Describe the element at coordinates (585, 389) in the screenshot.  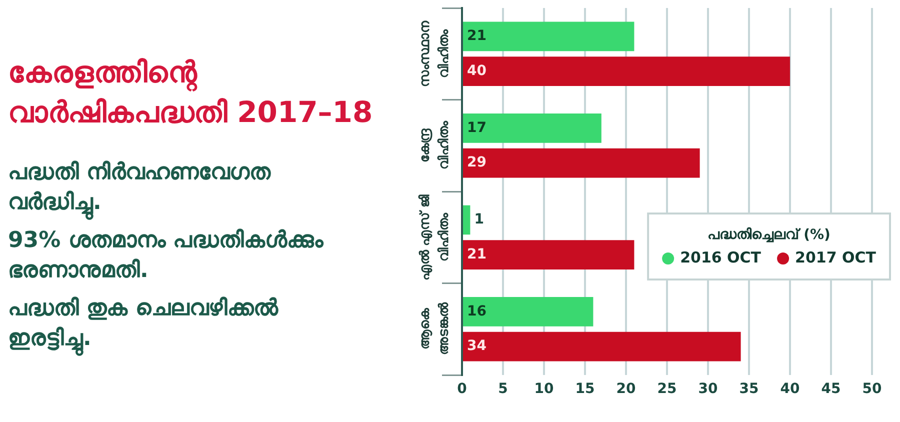
I see `x-tick-label: 15` at that location.